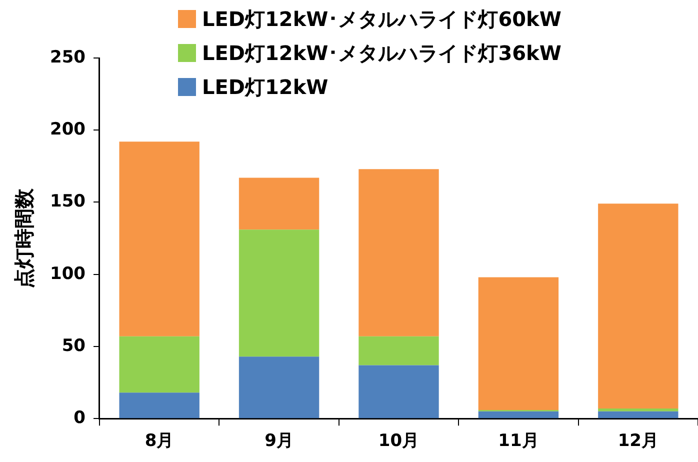 The image size is (698, 462). What do you see at coordinates (68, 57) in the screenshot?
I see `y-tick-label: 250` at bounding box center [68, 57].